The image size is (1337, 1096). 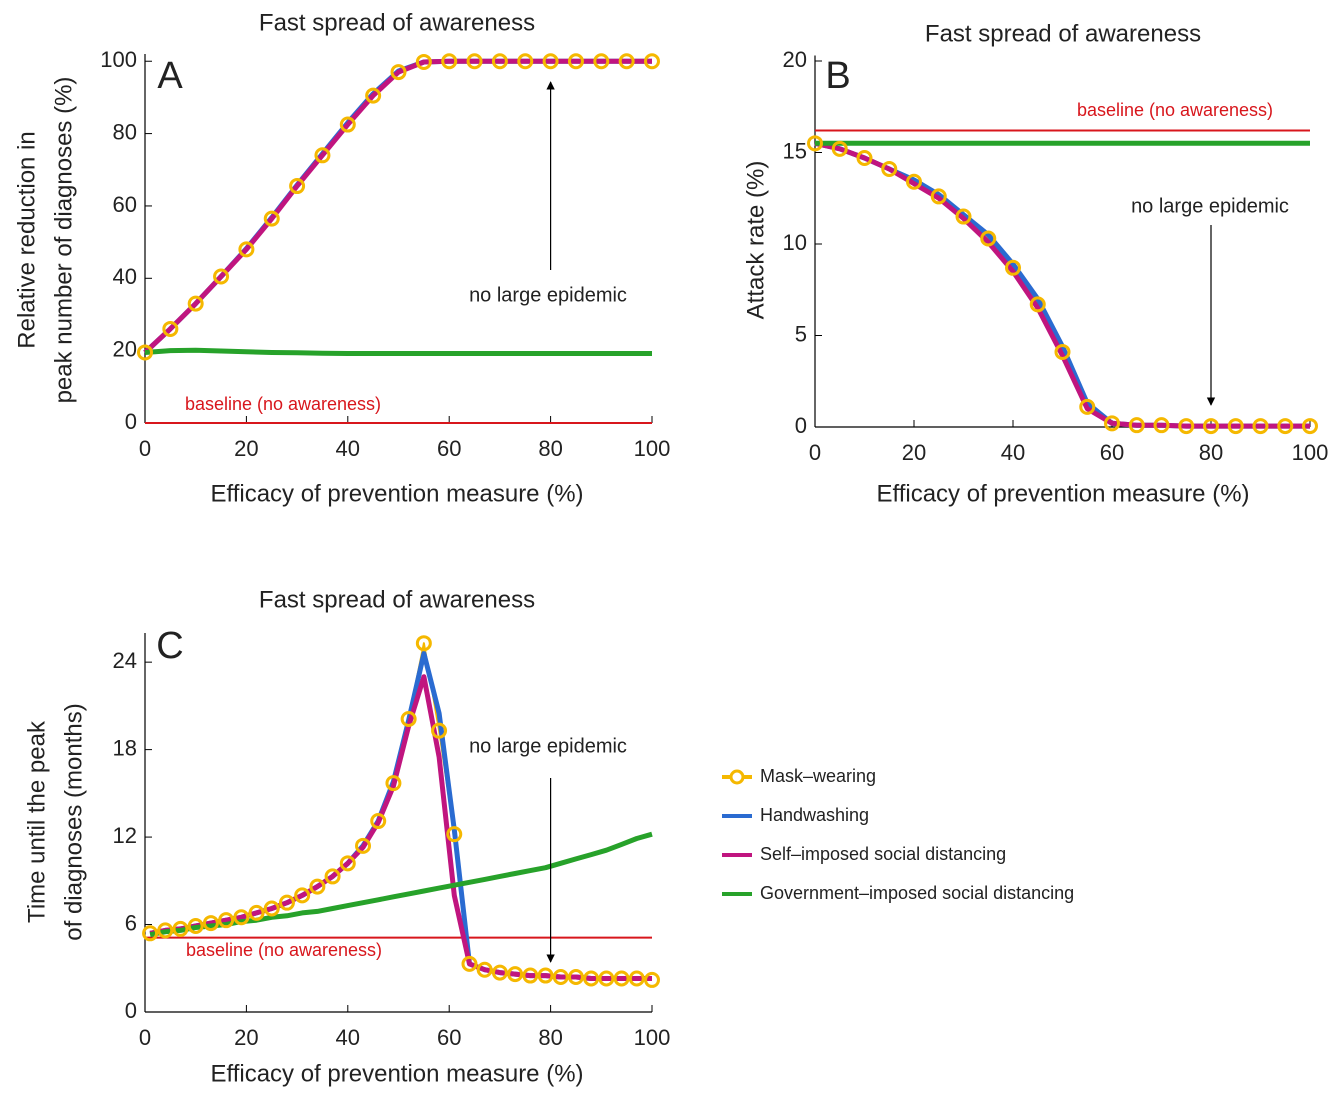 What do you see at coordinates (125, 276) in the screenshot?
I see `y-tick-label: 40` at bounding box center [125, 276].